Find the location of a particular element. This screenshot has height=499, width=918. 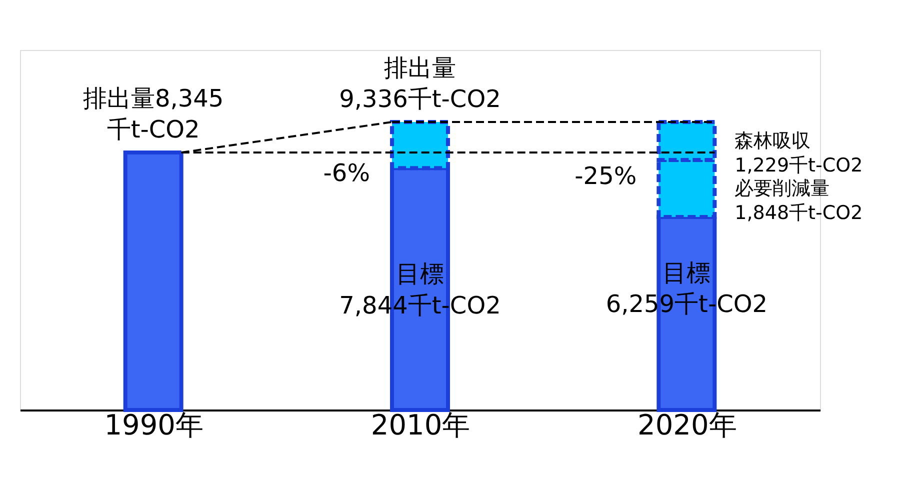

annotation: -6% is located at coordinates (346, 173).